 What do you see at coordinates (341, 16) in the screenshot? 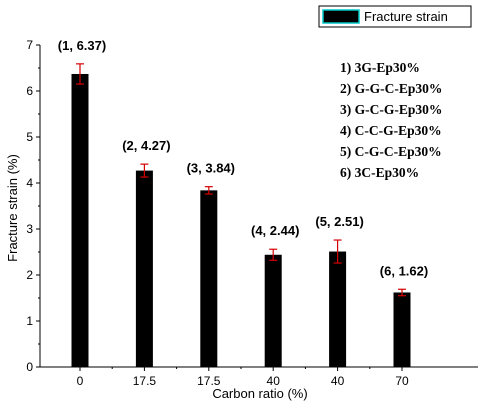
I see `legend-swatch` at bounding box center [341, 16].